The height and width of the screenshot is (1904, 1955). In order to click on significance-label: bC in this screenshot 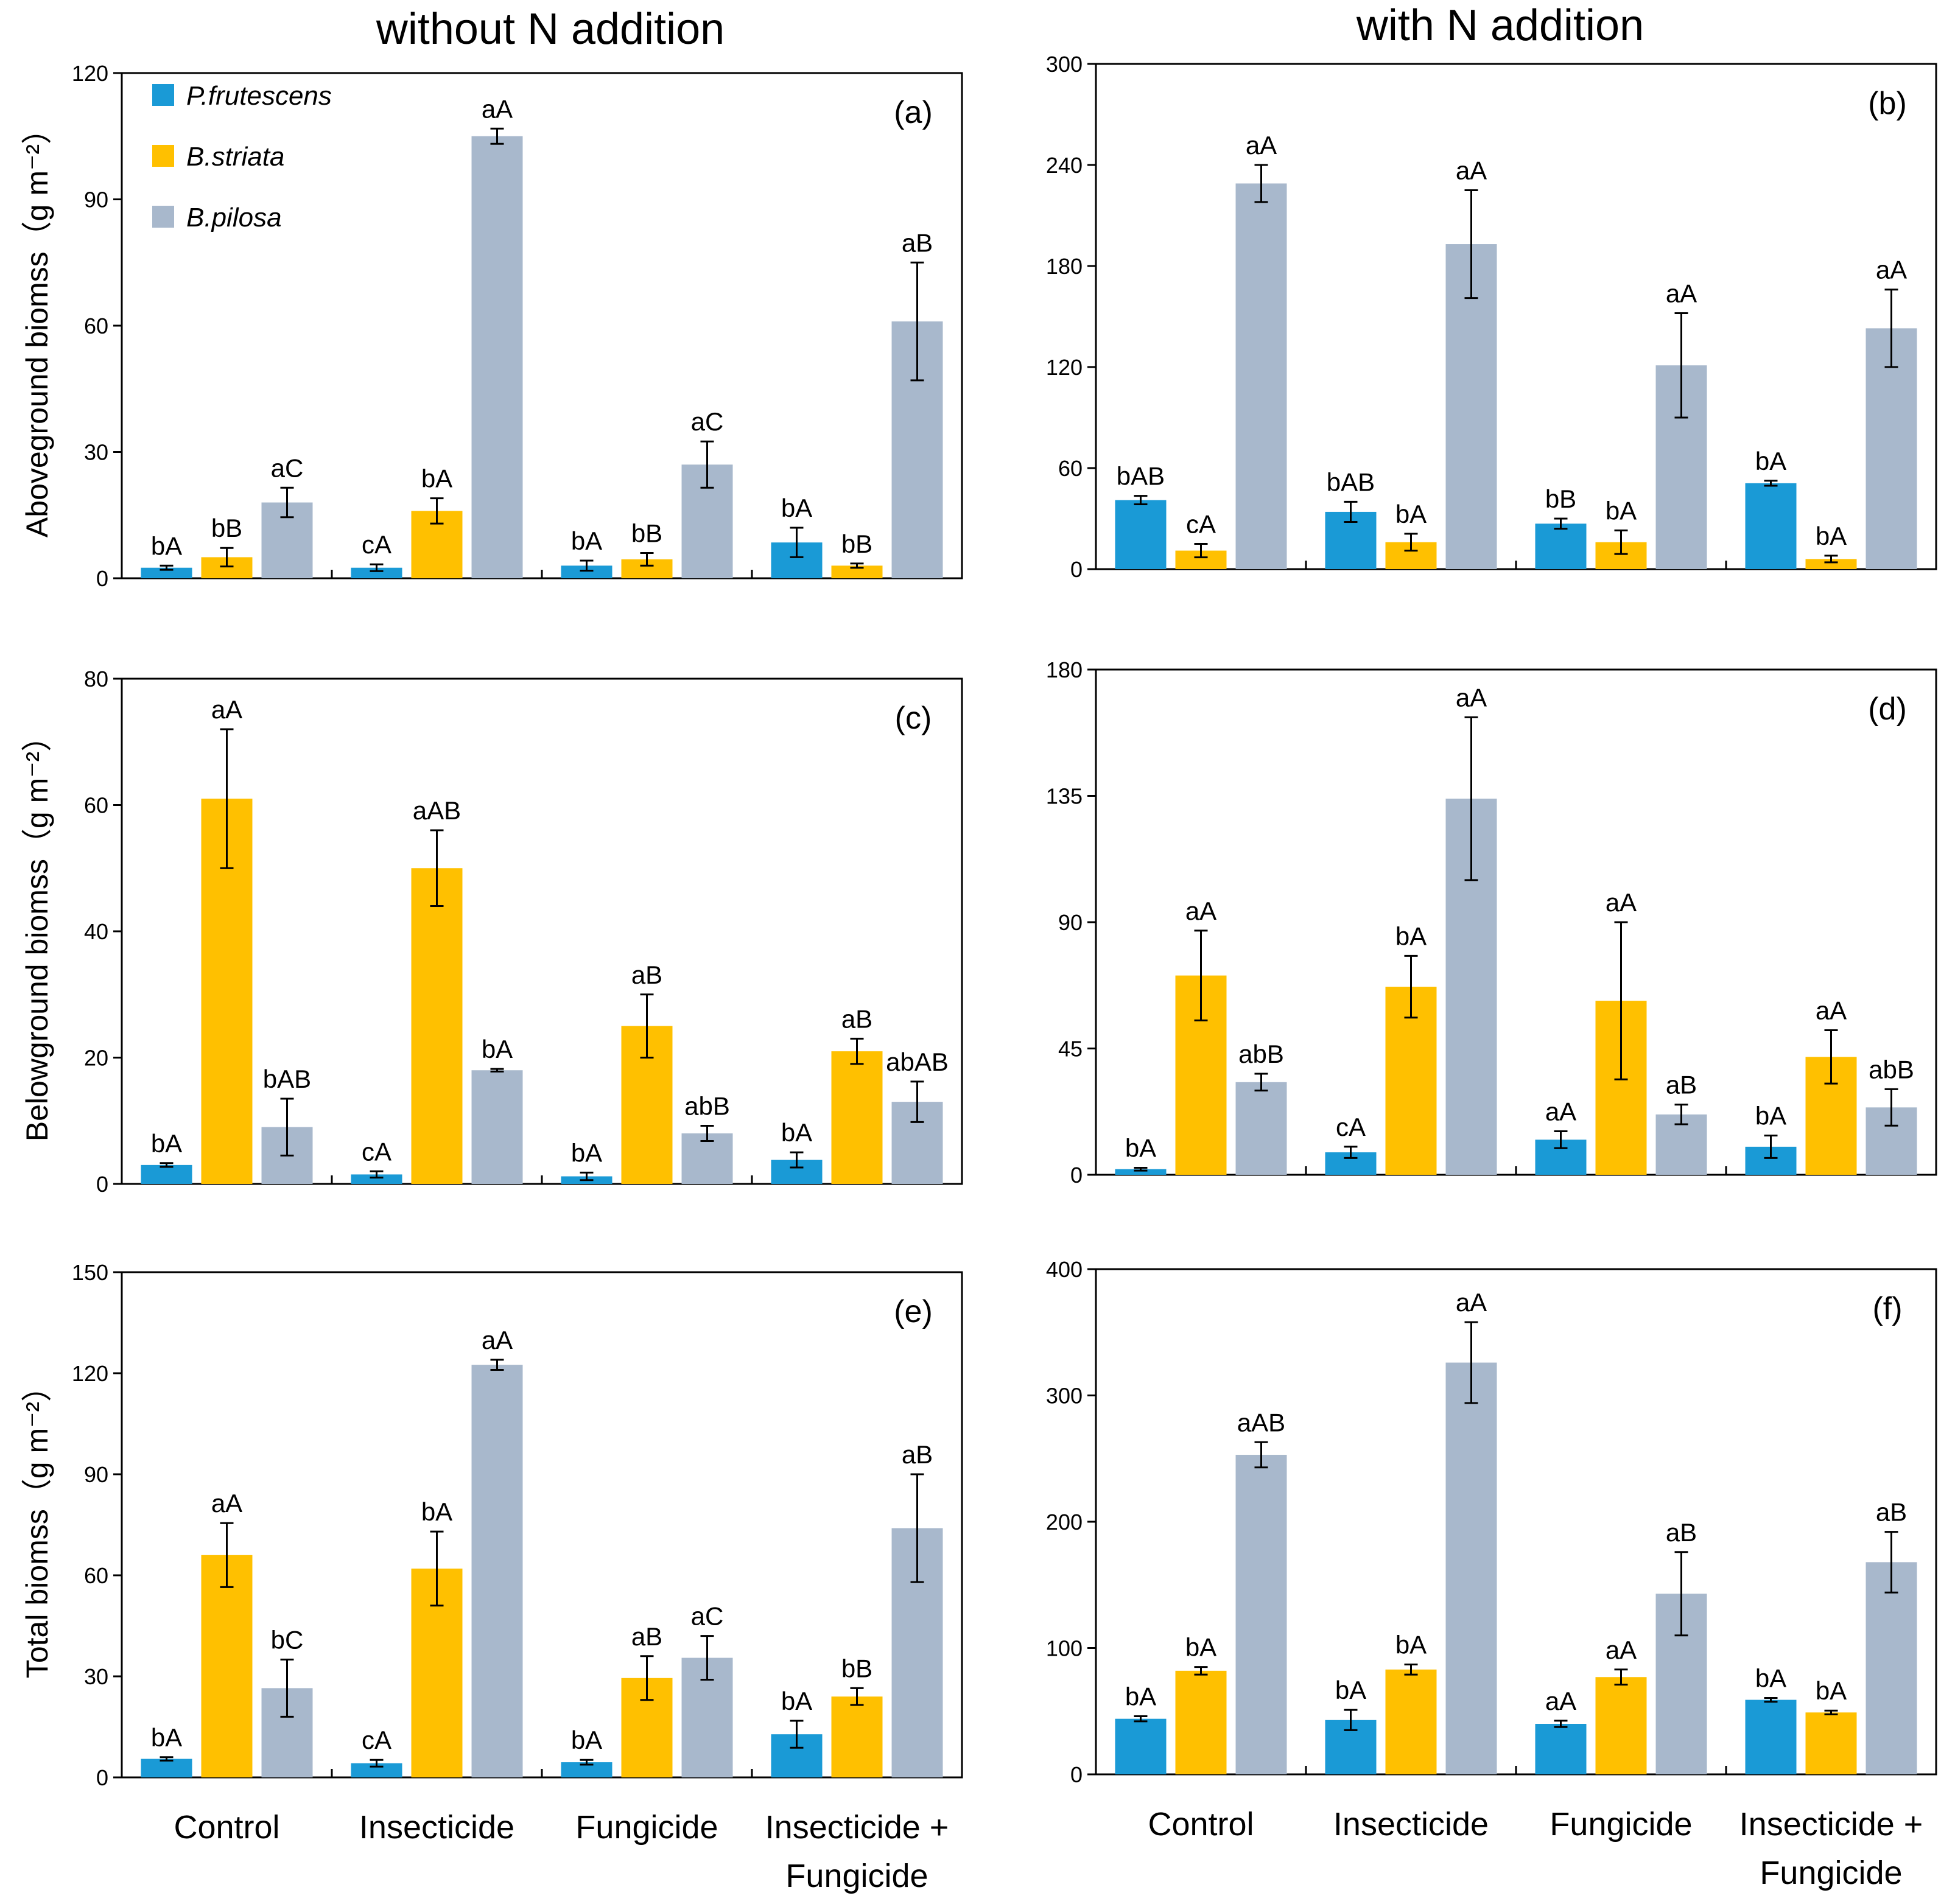, I will do `click(287, 1640)`.